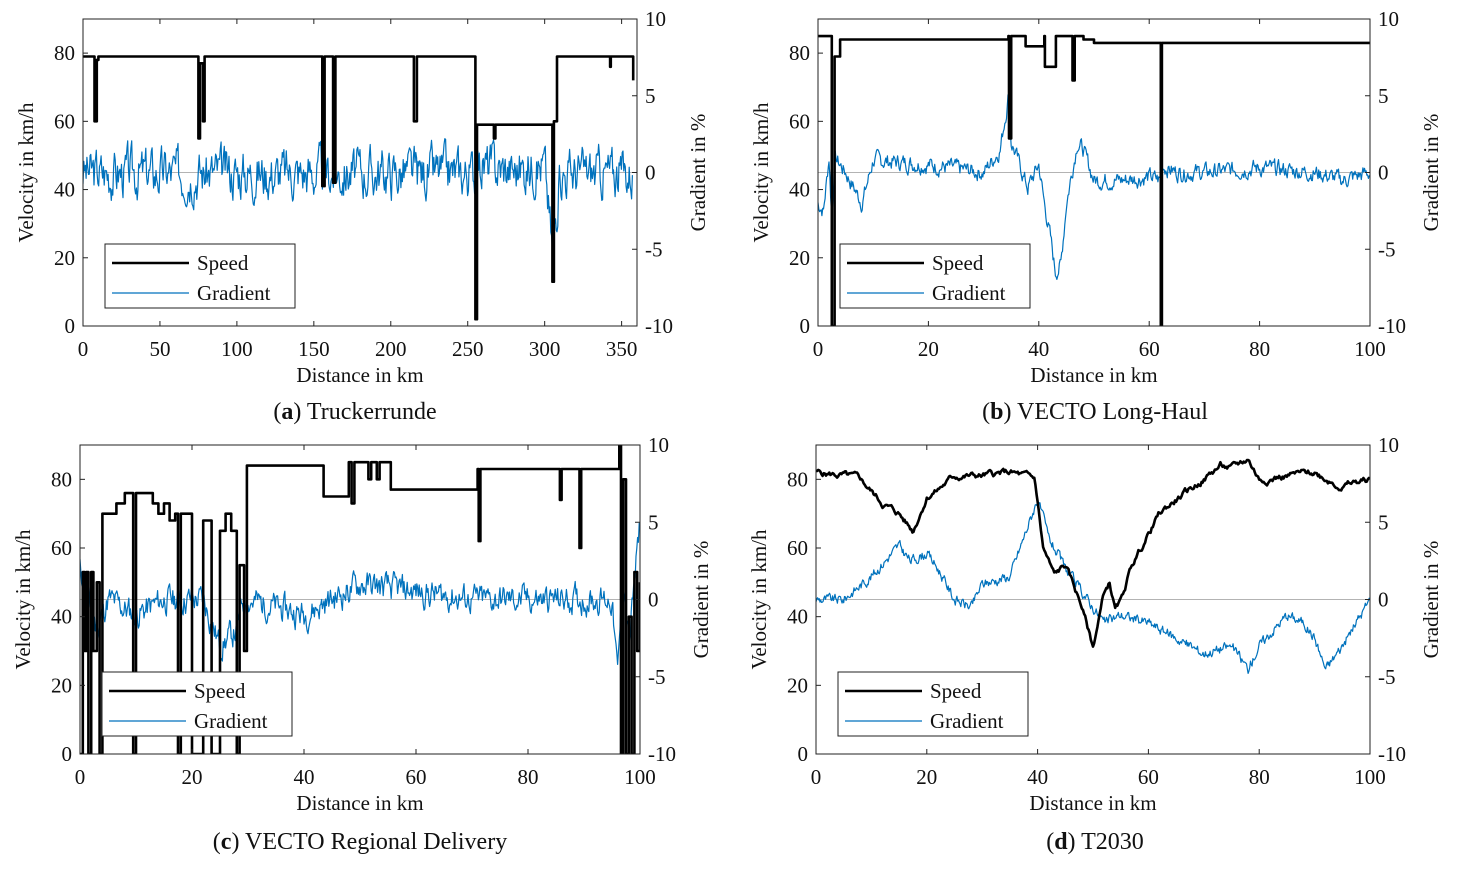 The width and height of the screenshot is (1458, 873). What do you see at coordinates (1112, 412) in the screenshot?
I see `caption-b-text: VECTO Long-Haul` at bounding box center [1112, 412].